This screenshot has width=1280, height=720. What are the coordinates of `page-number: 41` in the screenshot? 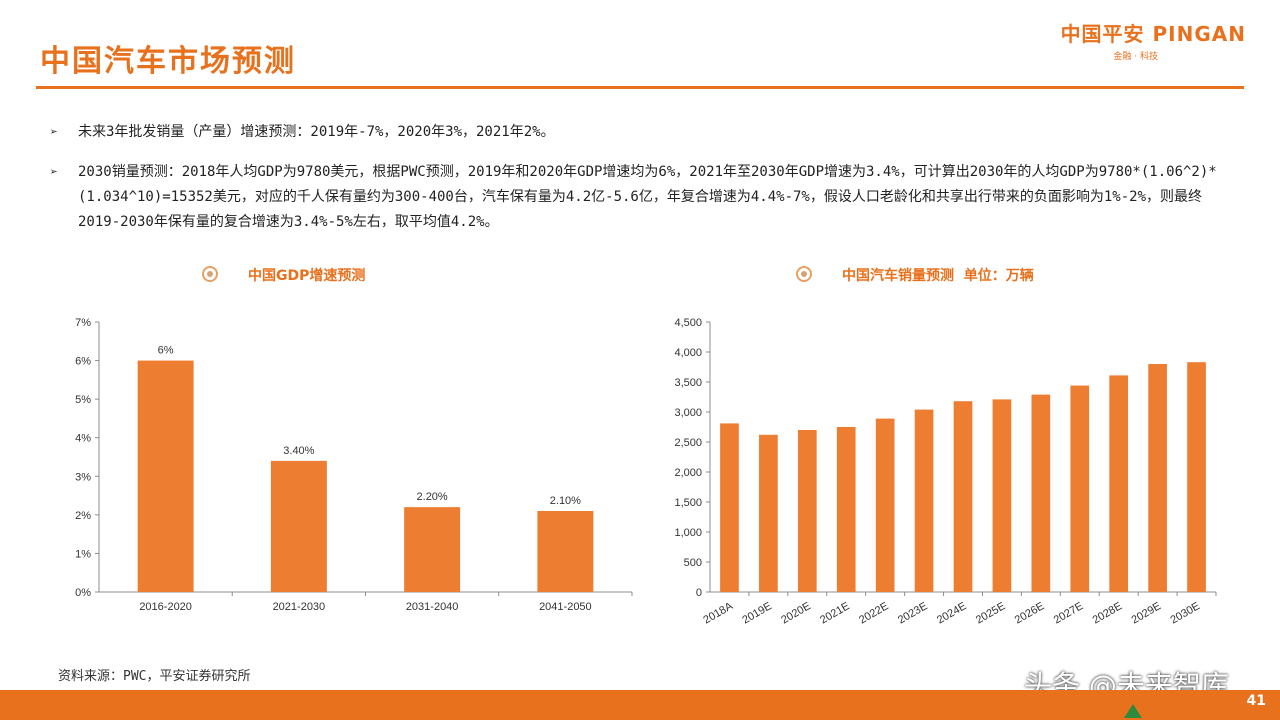 It's located at (1256, 701).